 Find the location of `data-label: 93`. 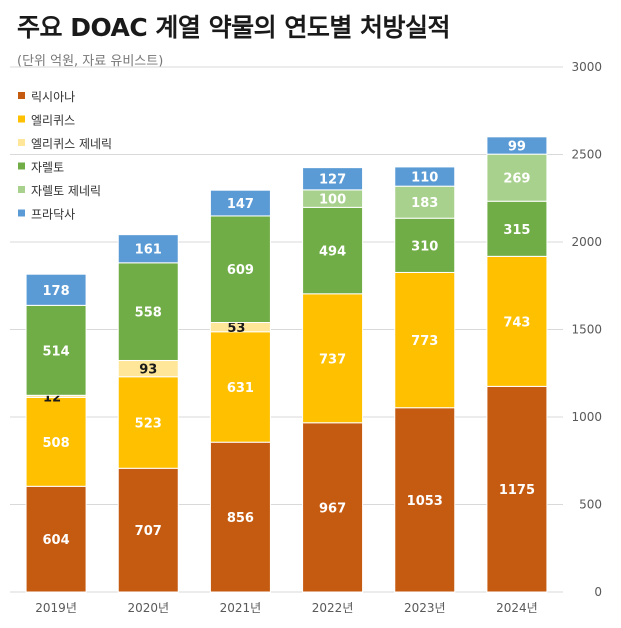

data-label: 93 is located at coordinates (148, 370).